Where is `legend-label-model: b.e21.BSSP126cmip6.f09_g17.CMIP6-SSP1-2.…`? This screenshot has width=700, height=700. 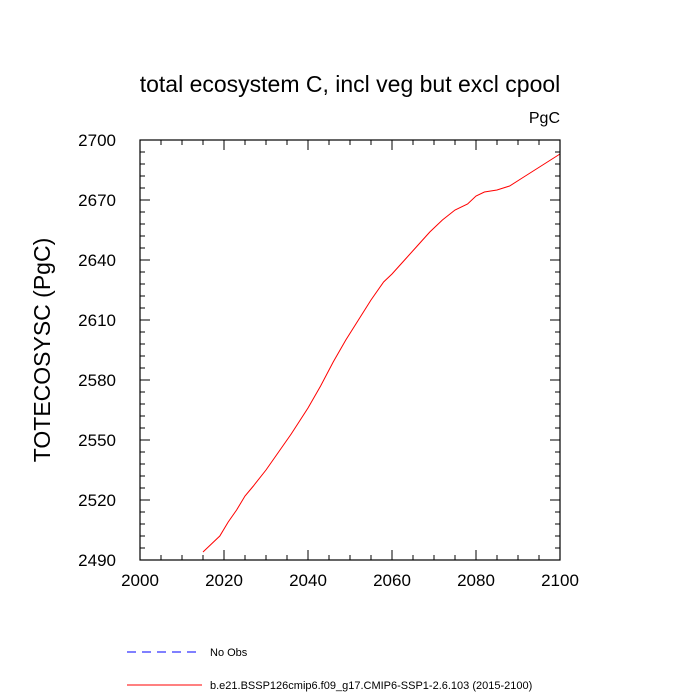 legend-label-model: b.e21.BSSP126cmip6.f09_g17.CMIP6-SSP1-2.… is located at coordinates (371, 686).